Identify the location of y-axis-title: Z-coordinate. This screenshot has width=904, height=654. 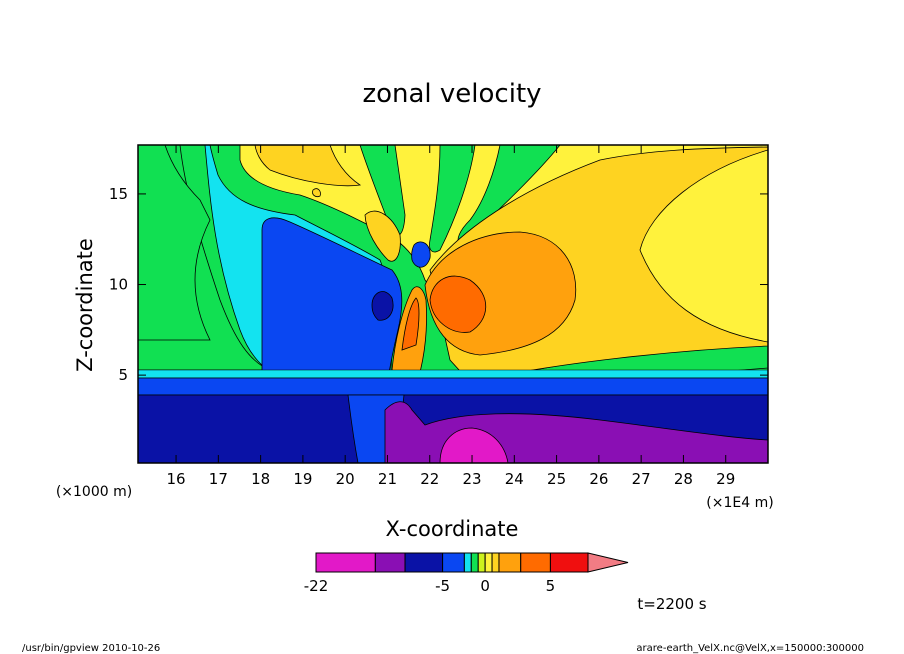
(85, 305).